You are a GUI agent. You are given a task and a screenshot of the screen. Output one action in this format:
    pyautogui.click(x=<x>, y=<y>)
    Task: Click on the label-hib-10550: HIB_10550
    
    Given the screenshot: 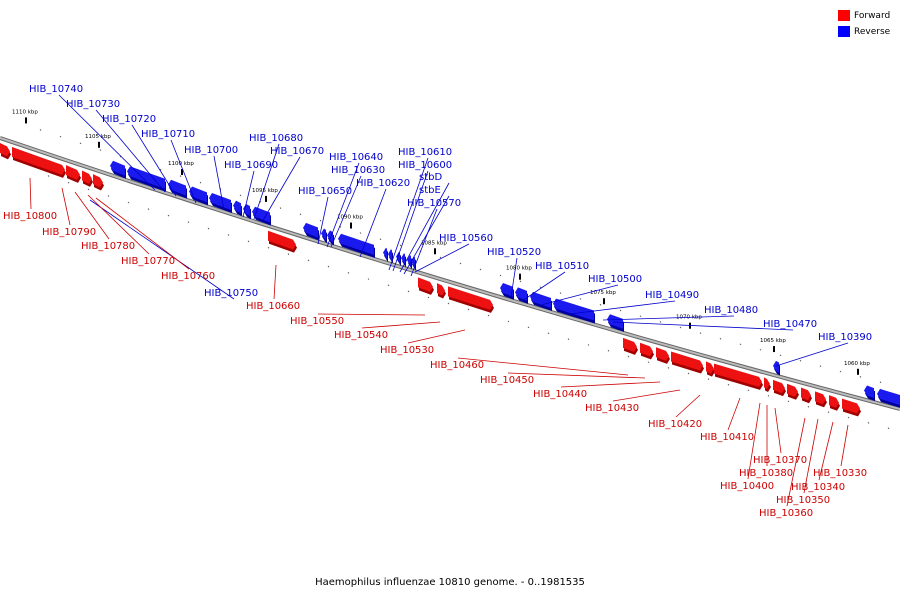 What is the action you would take?
    pyautogui.click(x=317, y=321)
    